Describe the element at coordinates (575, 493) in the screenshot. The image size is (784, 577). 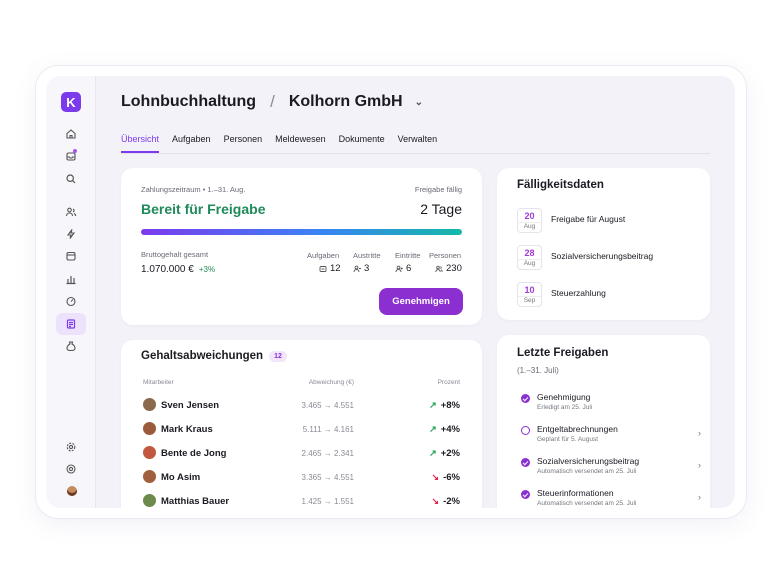
I see `release-title: Steuerinformationen` at that location.